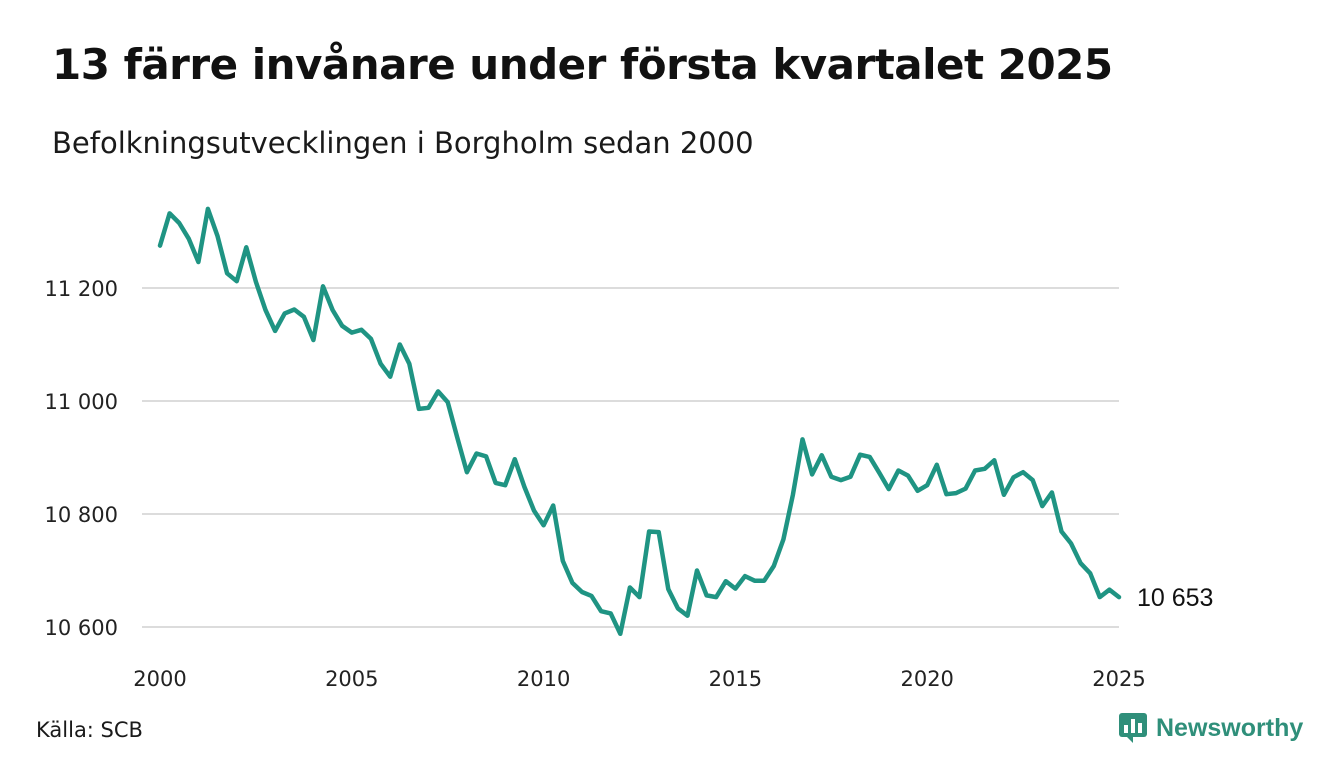 This screenshot has height=780, width=1340. Describe the element at coordinates (926, 679) in the screenshot. I see `x-tick-label: 2020` at that location.